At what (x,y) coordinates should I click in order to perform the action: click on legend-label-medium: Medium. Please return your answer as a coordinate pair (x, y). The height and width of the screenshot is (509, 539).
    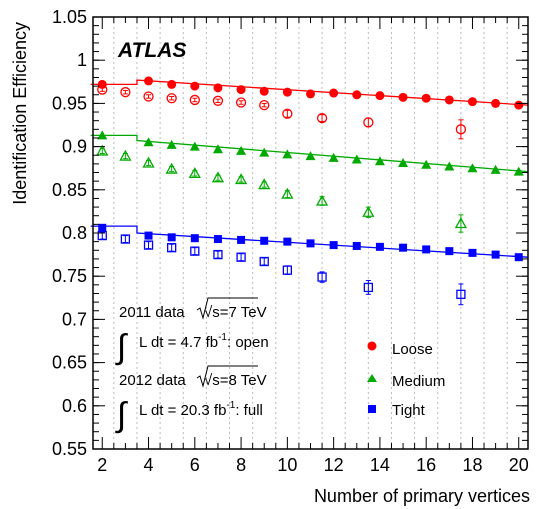
    Looking at the image, I should click on (418, 381).